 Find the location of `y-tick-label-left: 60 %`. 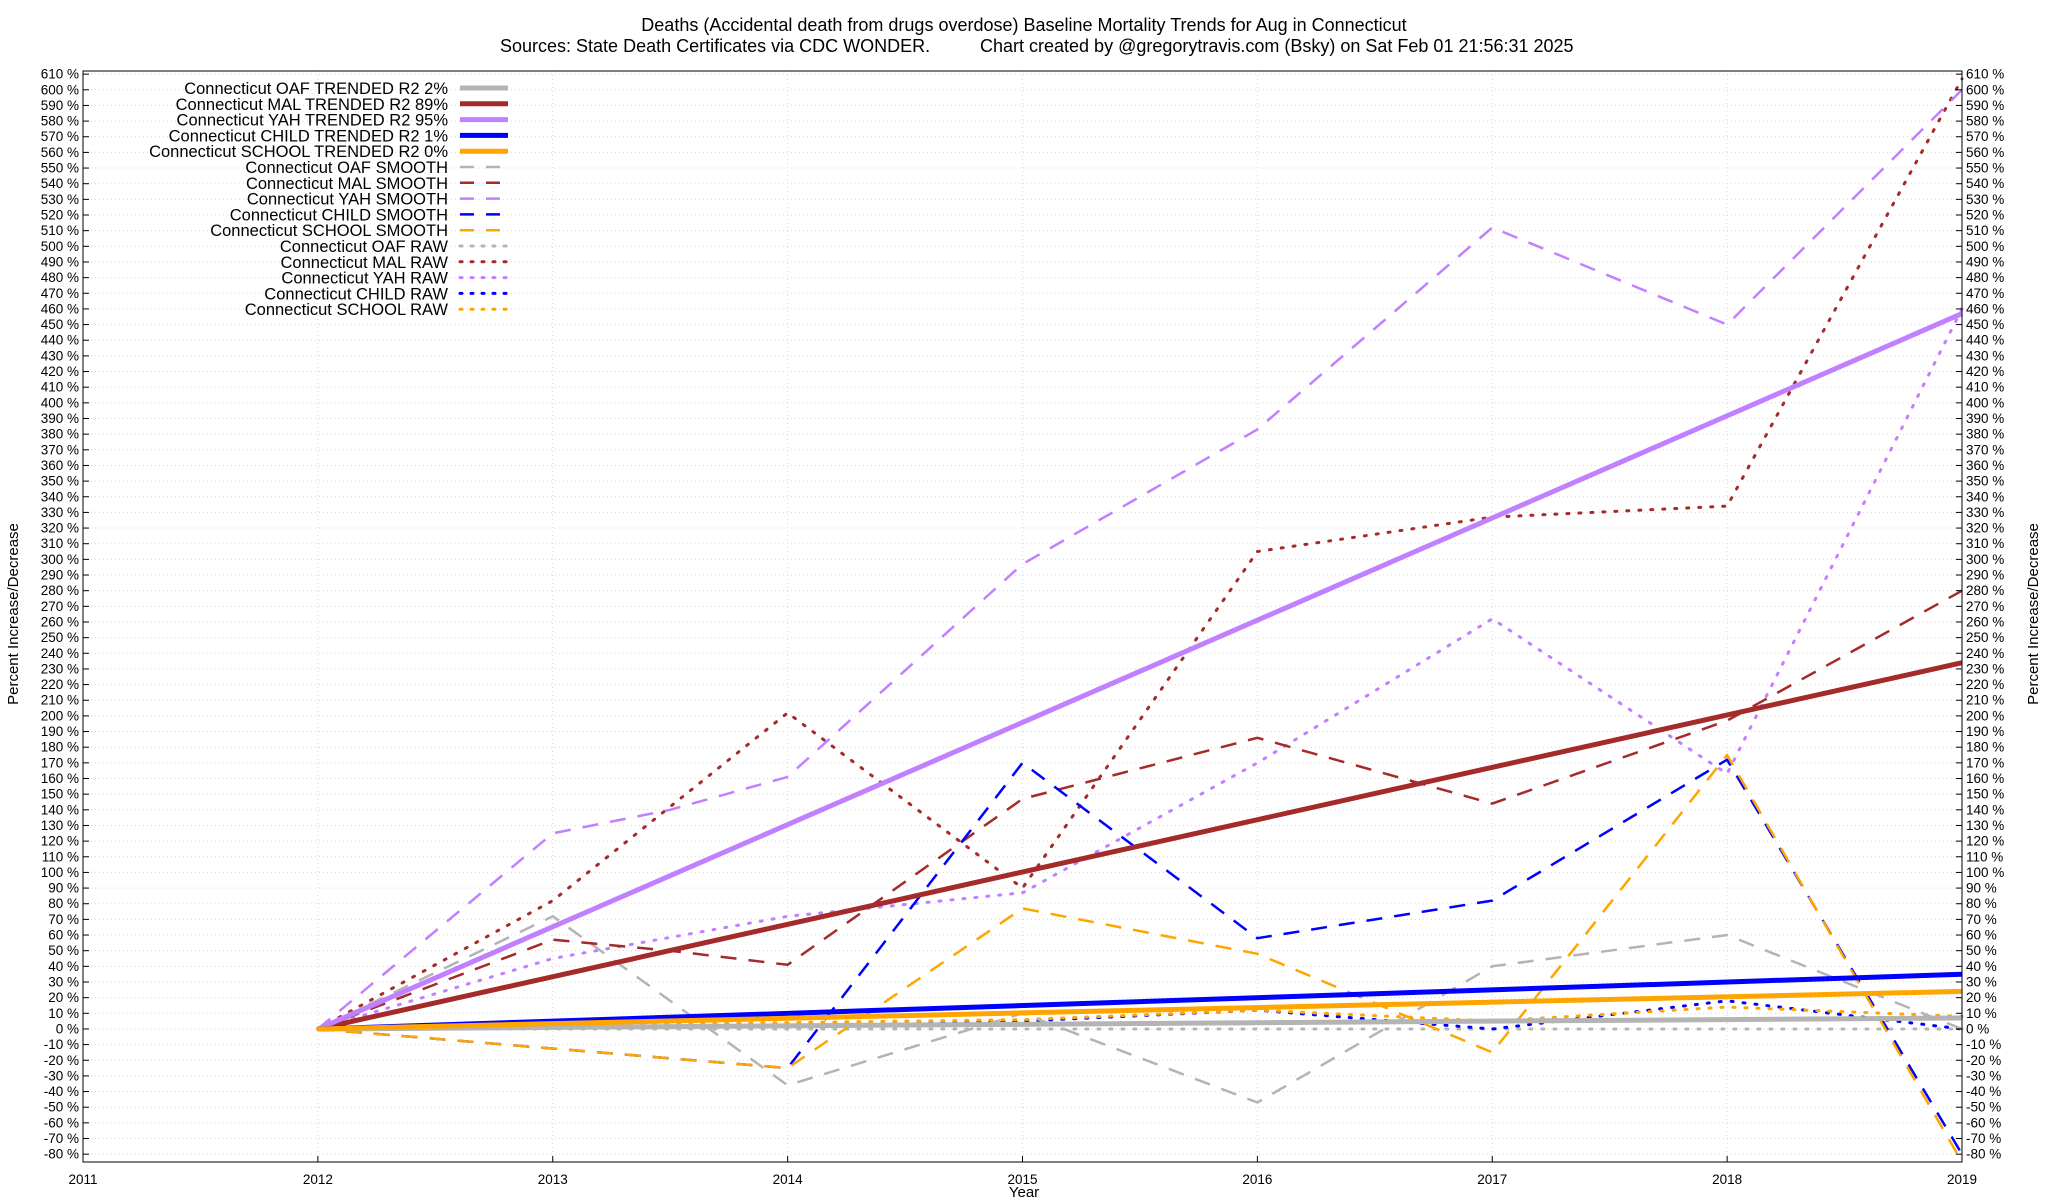

y-tick-label-left: 60 % is located at coordinates (63, 935).